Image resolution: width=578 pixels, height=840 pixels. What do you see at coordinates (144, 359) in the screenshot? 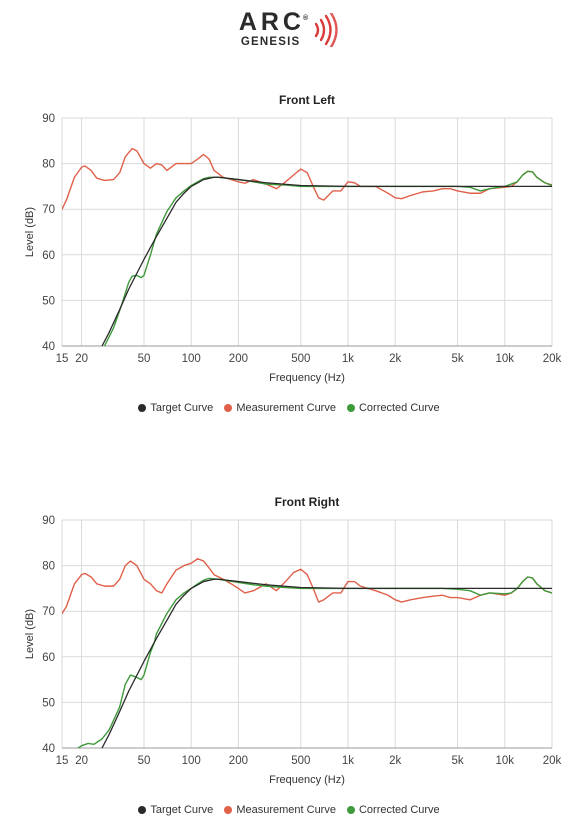
I see `chart-0-xtick-50: 50` at bounding box center [144, 359].